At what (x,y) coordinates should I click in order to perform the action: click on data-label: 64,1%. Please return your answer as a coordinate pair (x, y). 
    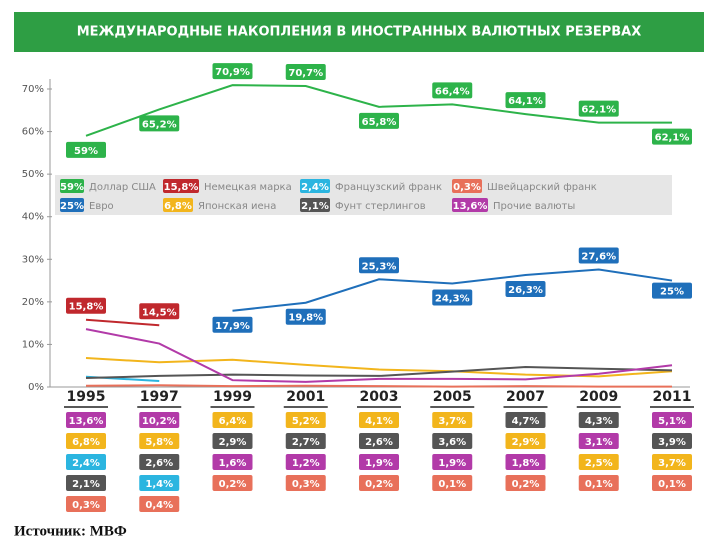
    Looking at the image, I should click on (525, 101).